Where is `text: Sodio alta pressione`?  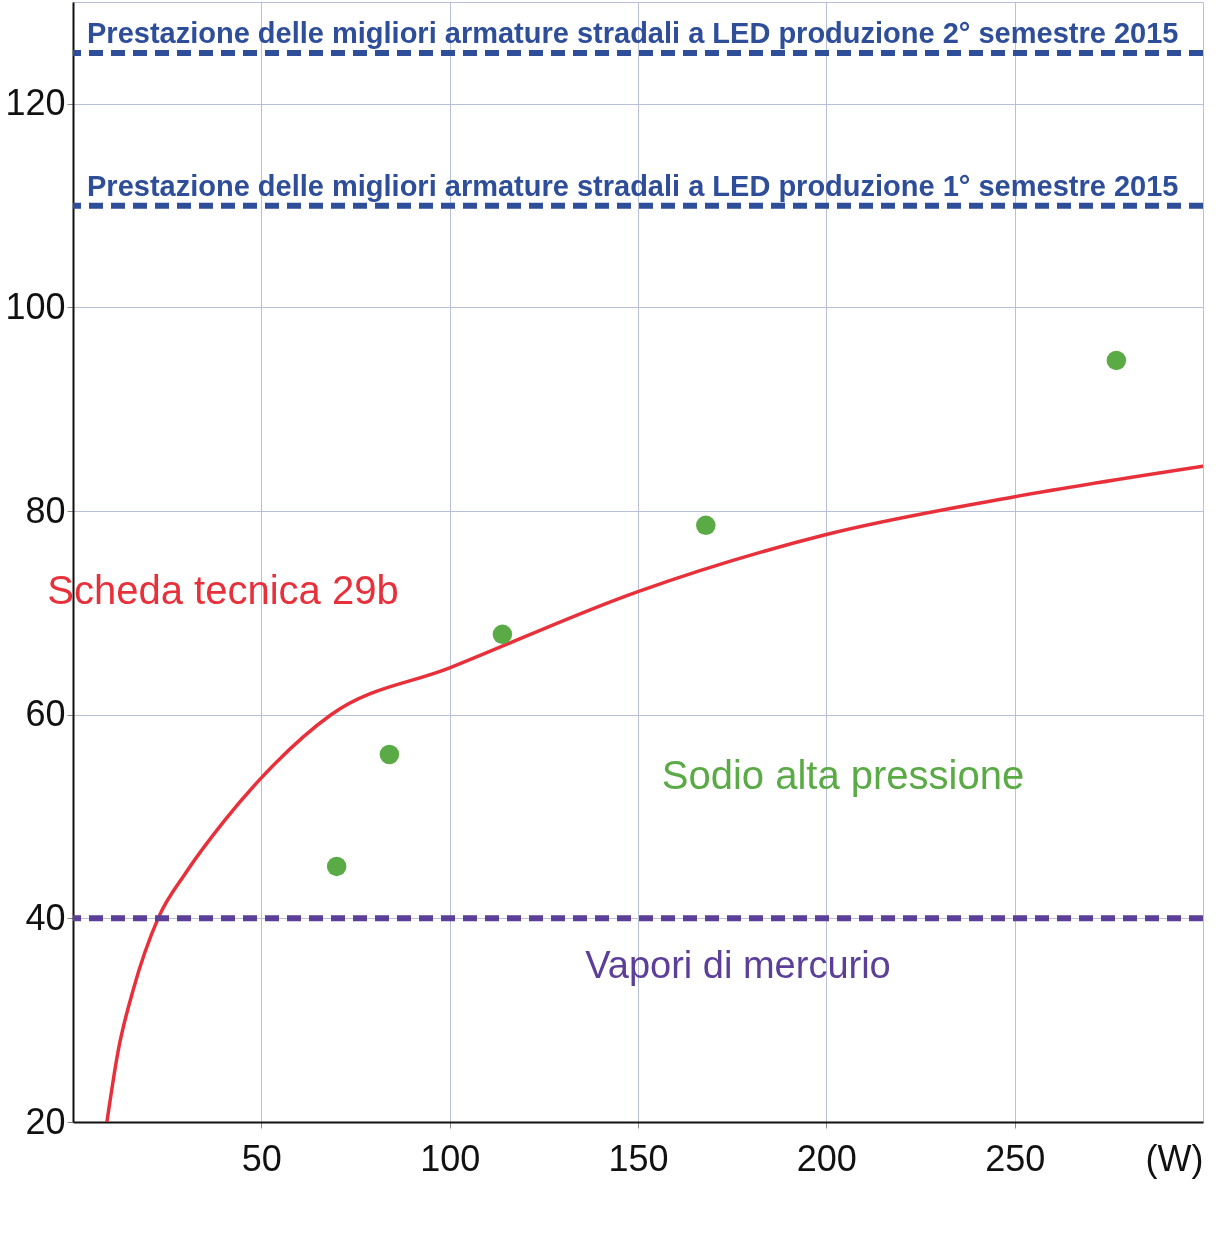 text: Sodio alta pressione is located at coordinates (843, 775).